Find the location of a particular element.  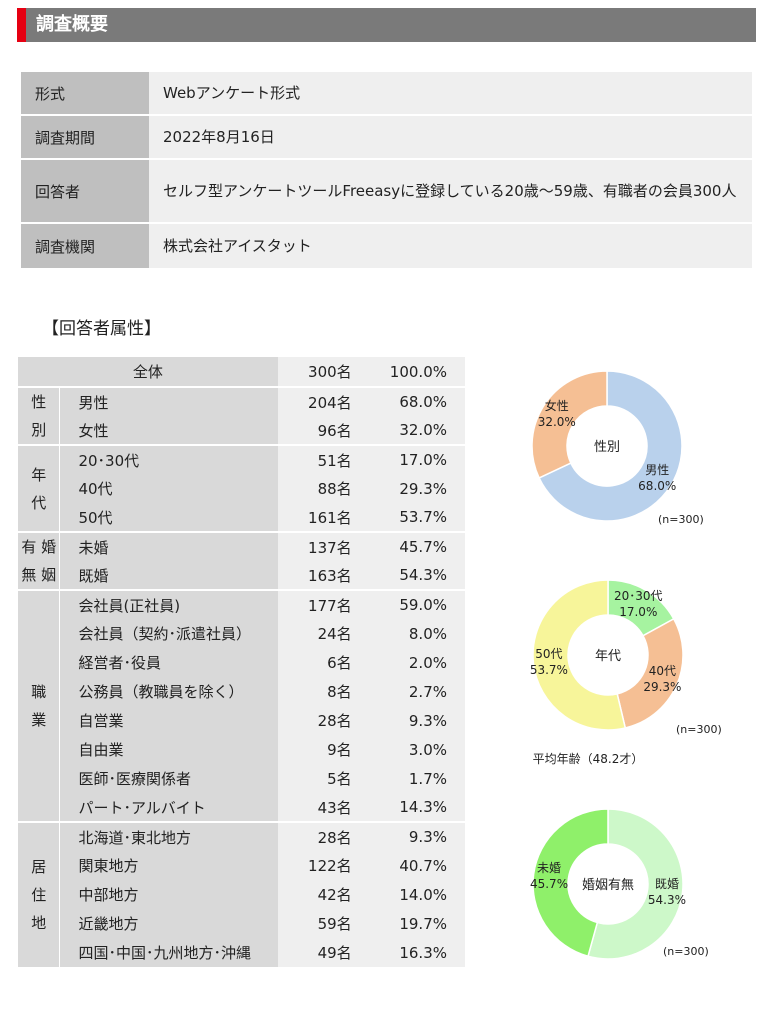

attribute-count: 204名 is located at coordinates (323, 401).